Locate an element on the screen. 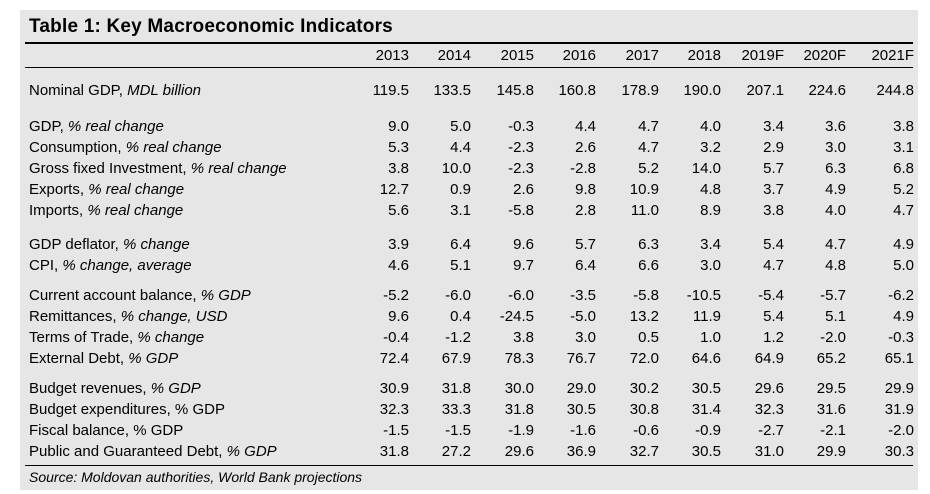  year-header: 2018 is located at coordinates (704, 55).